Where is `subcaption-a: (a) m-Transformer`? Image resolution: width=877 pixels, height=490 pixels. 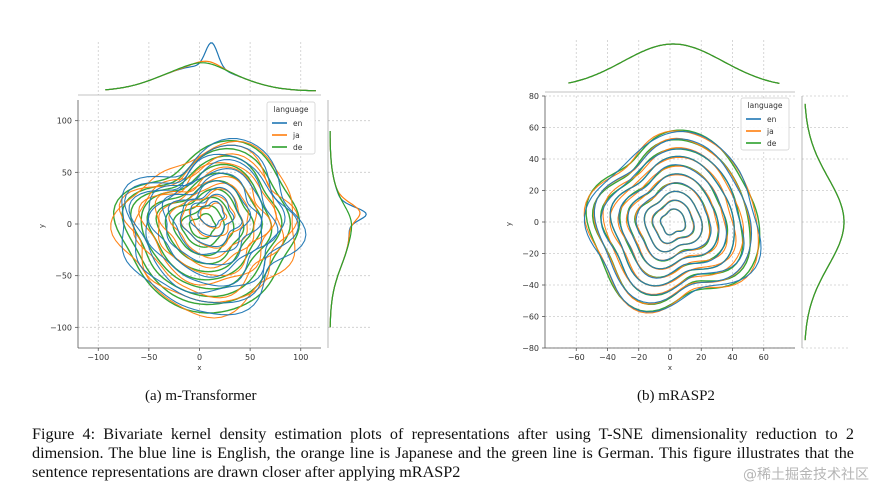 subcaption-a: (a) m-Transformer is located at coordinates (201, 396).